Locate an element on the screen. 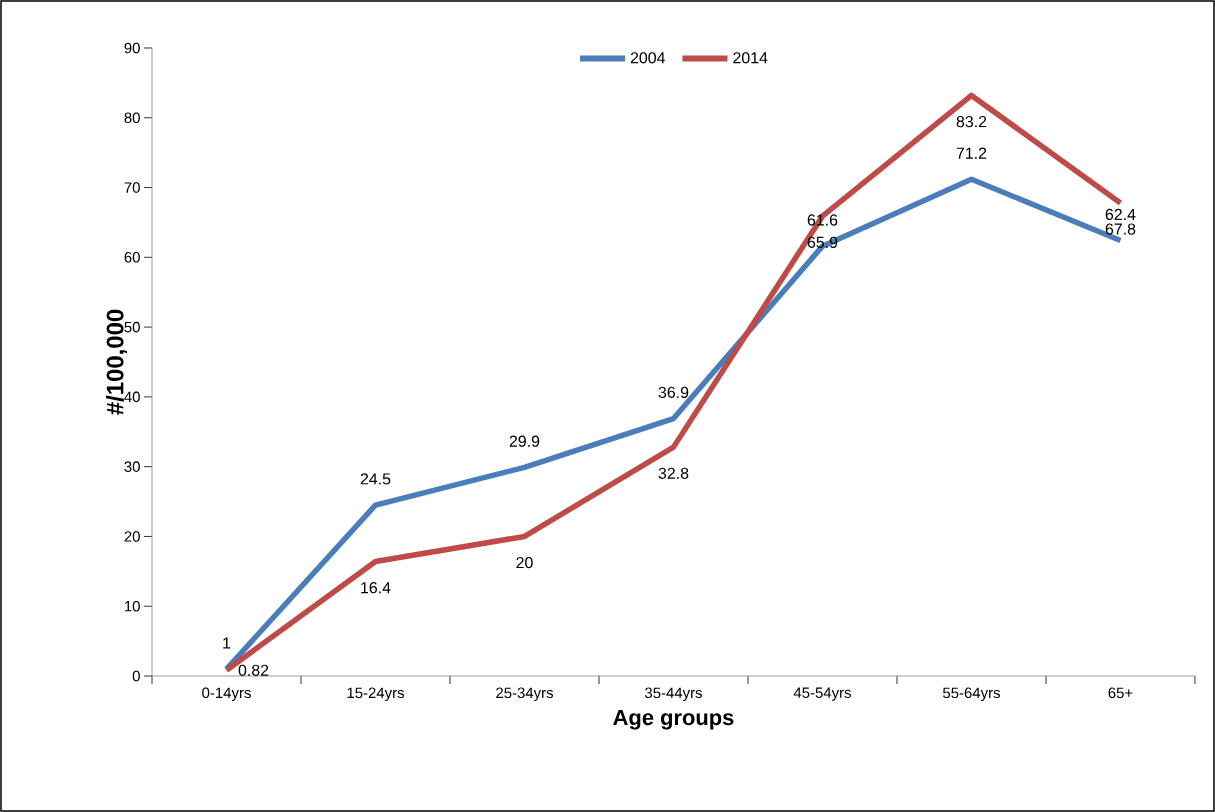 The image size is (1215, 812). y-tick-label: 30 is located at coordinates (132, 466).